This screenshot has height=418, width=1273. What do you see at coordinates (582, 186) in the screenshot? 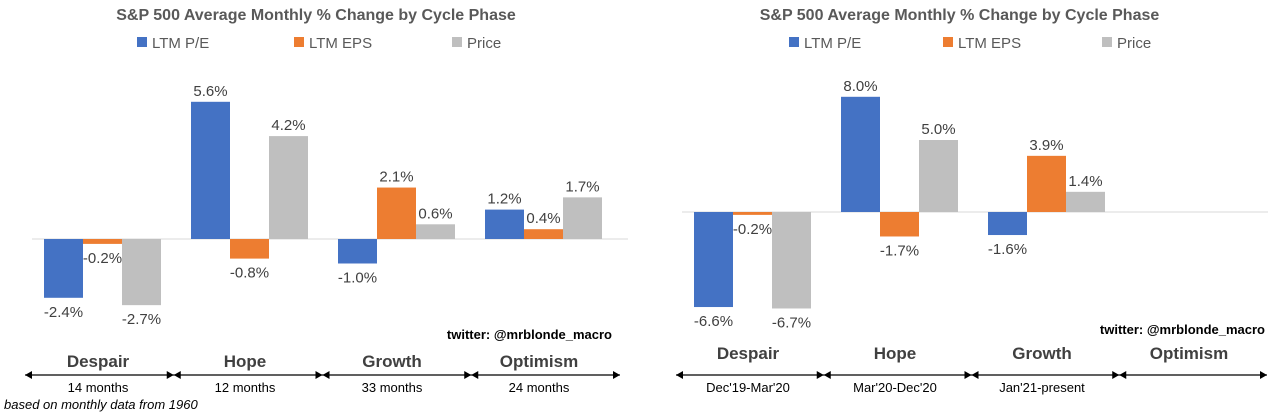
I see `data-label: 1.7%` at bounding box center [582, 186].